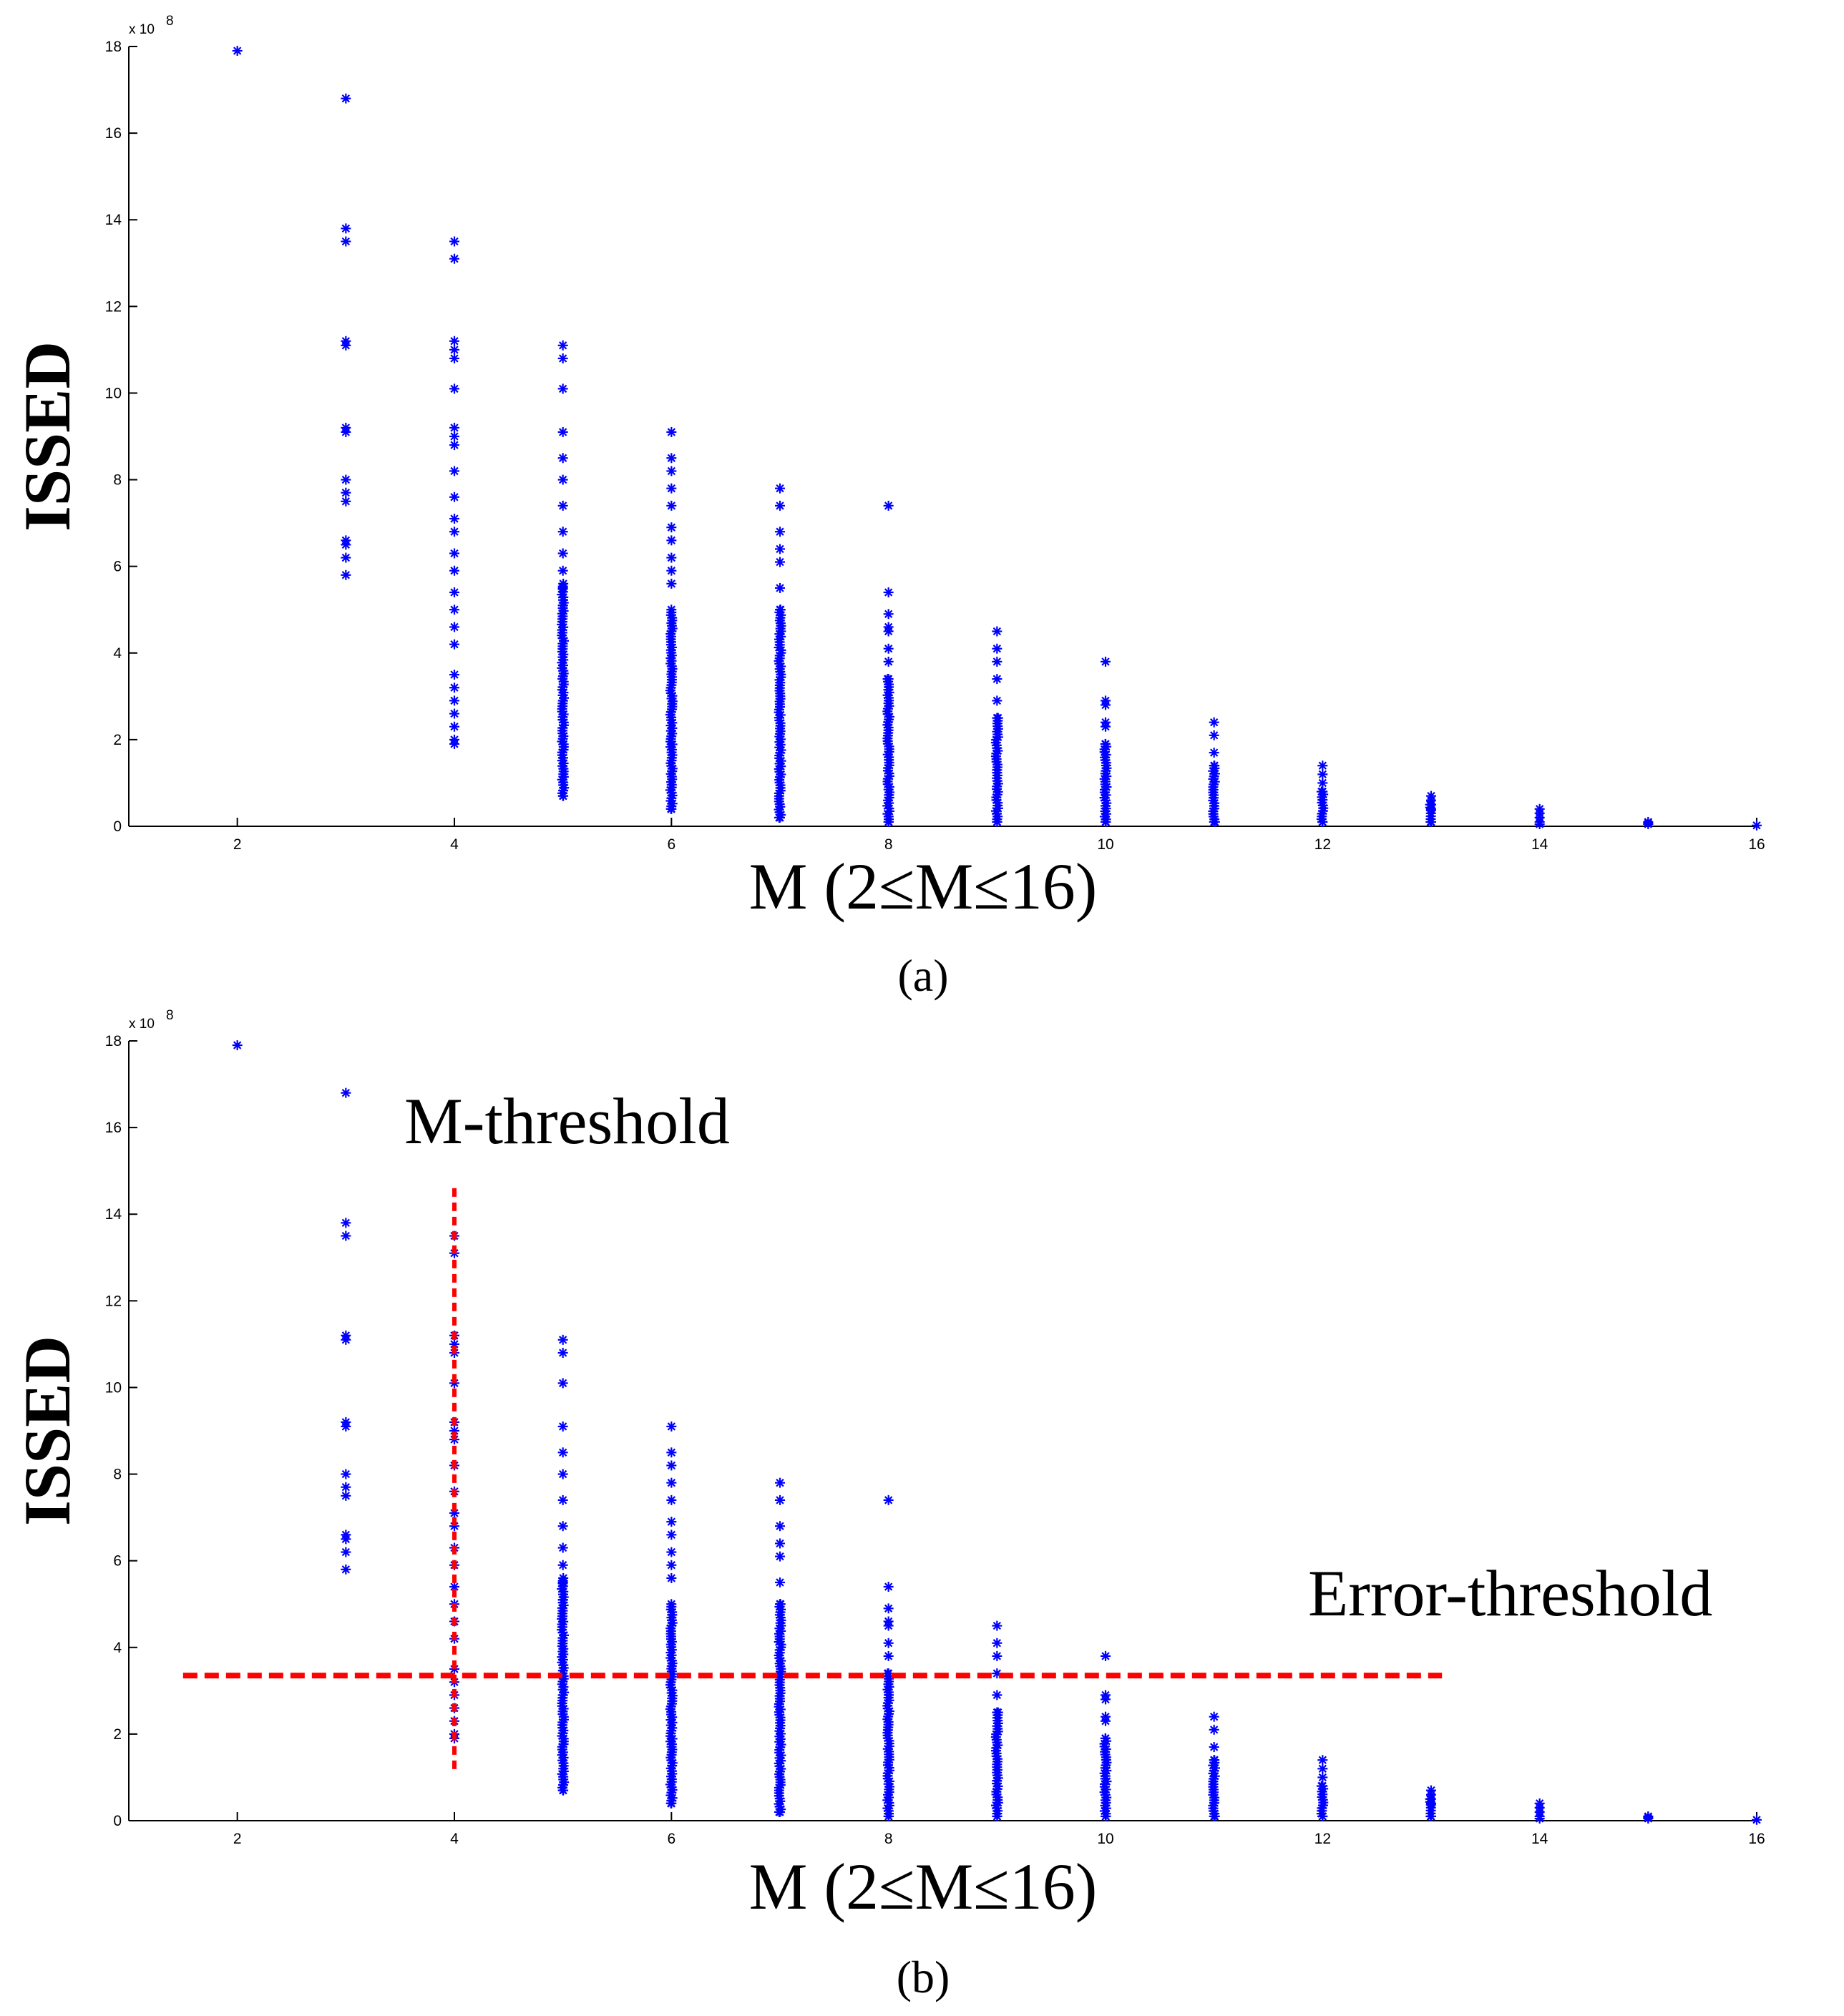  What do you see at coordinates (117, 1648) in the screenshot?
I see `y-tick-label: 4` at bounding box center [117, 1648].